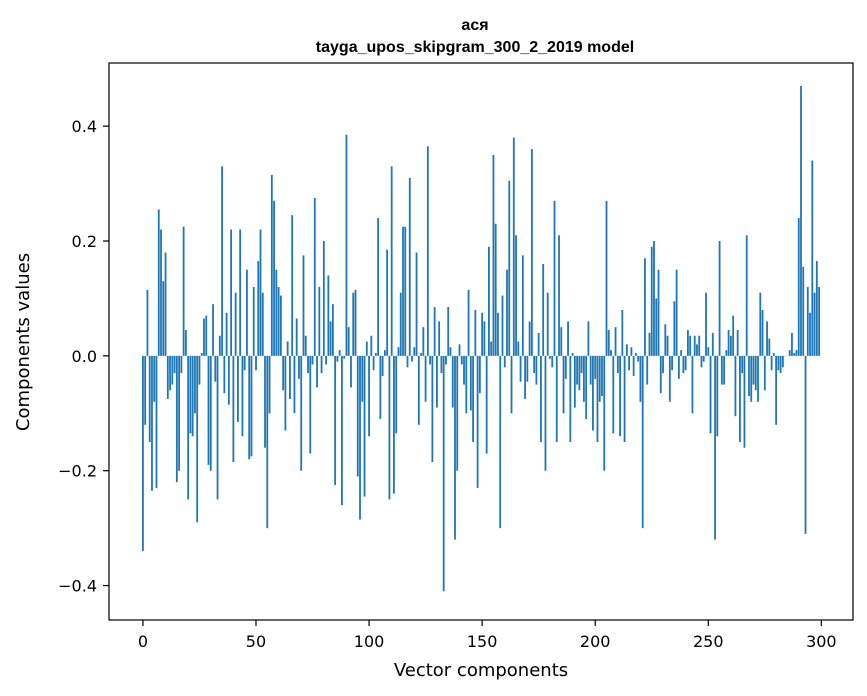 The width and height of the screenshot is (867, 696). What do you see at coordinates (256, 641) in the screenshot?
I see `x-tick-label-1: 50` at bounding box center [256, 641].